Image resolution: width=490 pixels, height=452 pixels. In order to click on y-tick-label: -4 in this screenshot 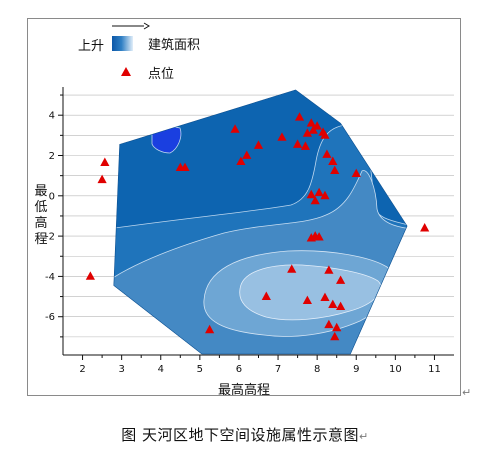, I will do `click(50, 277)`.